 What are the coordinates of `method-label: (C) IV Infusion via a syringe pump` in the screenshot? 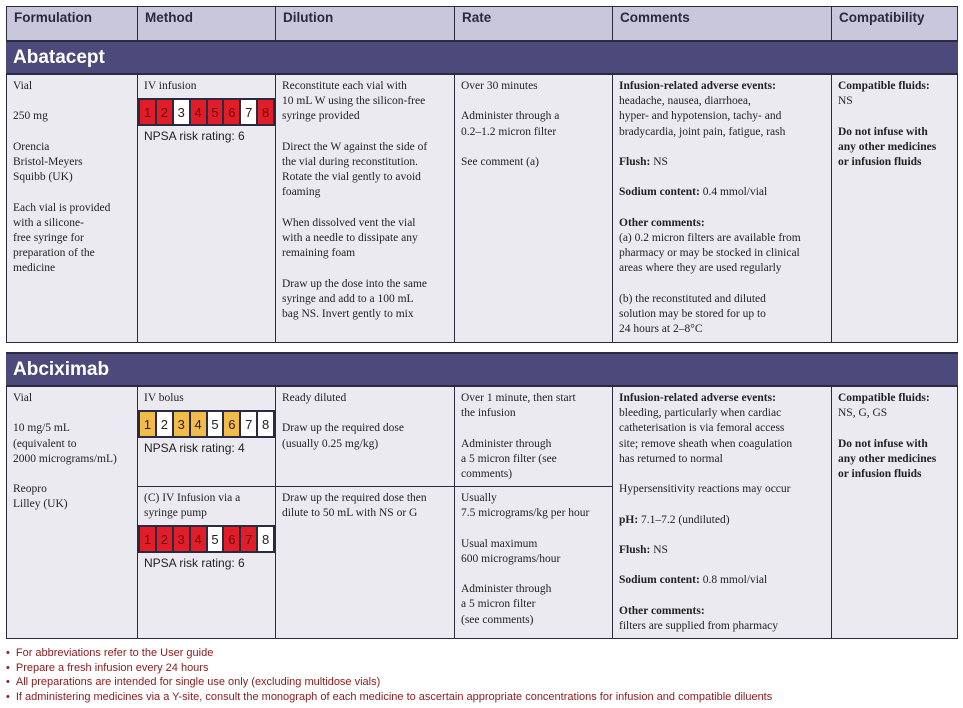 It's located at (192, 506).